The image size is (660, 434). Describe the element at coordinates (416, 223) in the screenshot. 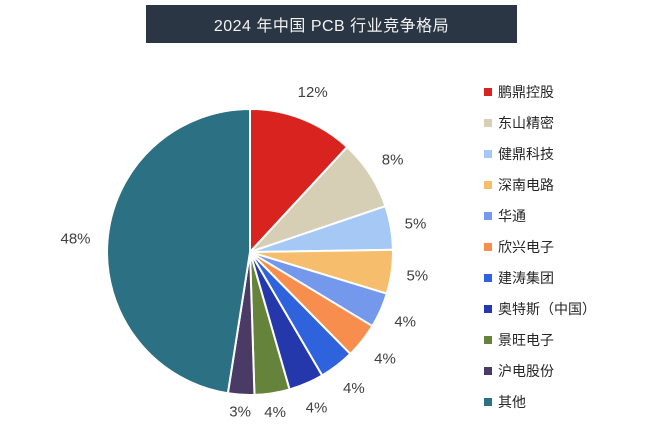

I see `pie-slice-label-2: 5%` at that location.